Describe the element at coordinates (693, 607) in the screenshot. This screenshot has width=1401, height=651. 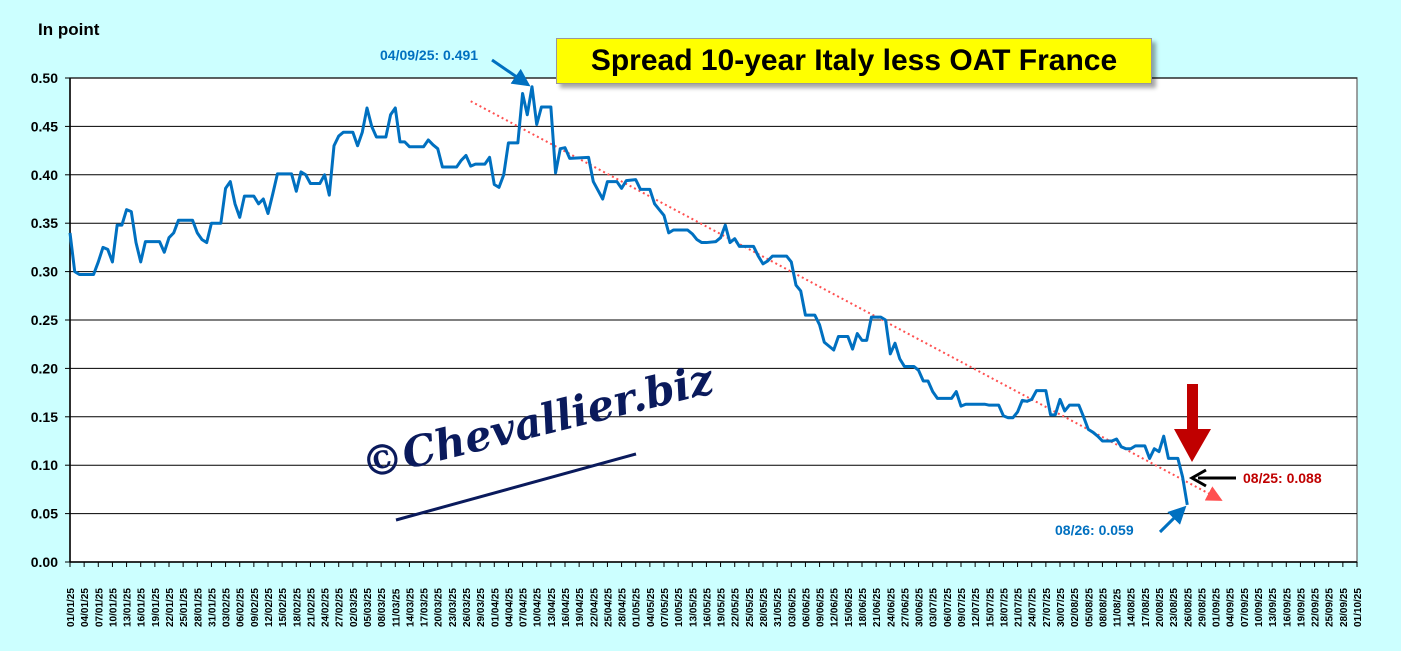
I see `x-tick-label: 13/05/25` at that location.